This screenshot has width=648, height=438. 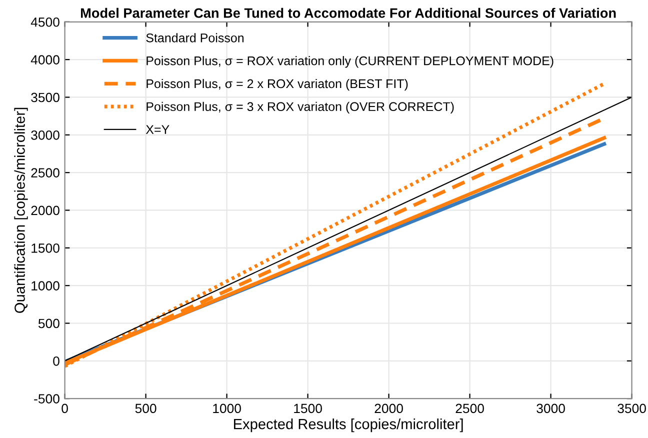 I want to click on x-tick-label: 500, so click(x=145, y=409).